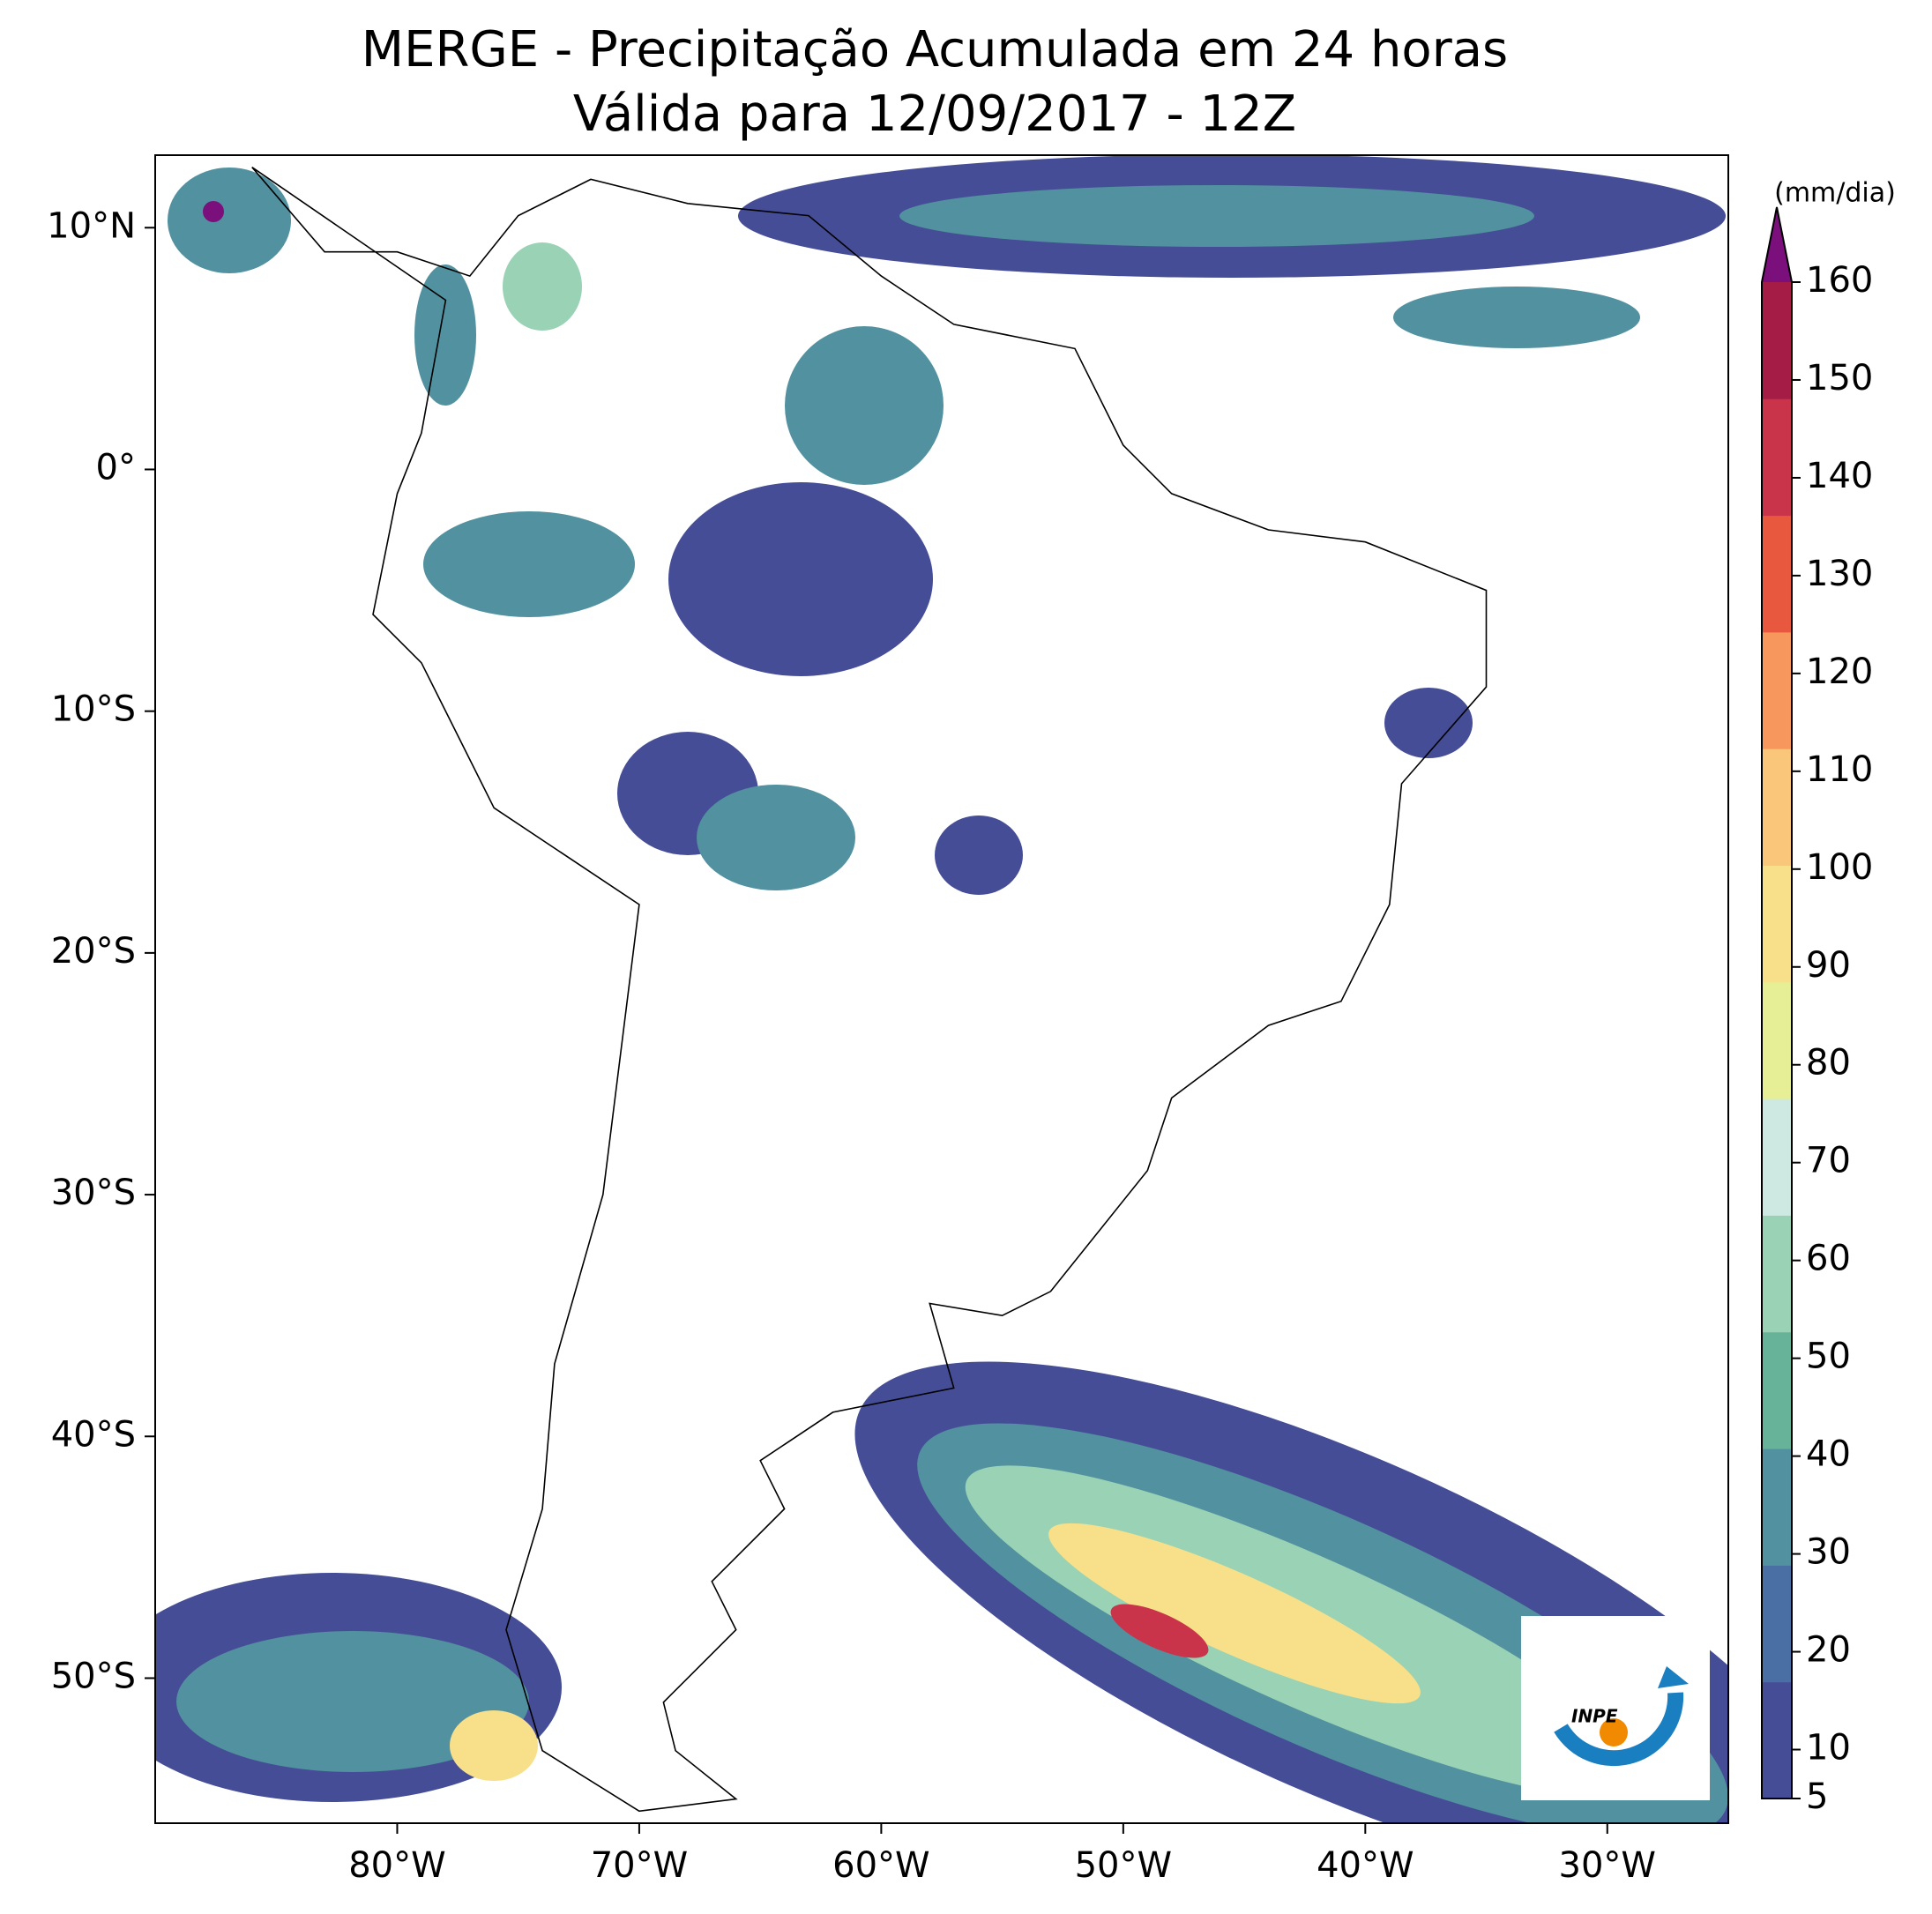 This screenshot has height=1914, width=1932. What do you see at coordinates (396, 1865) in the screenshot?
I see `x-tick-label: 80°W` at bounding box center [396, 1865].